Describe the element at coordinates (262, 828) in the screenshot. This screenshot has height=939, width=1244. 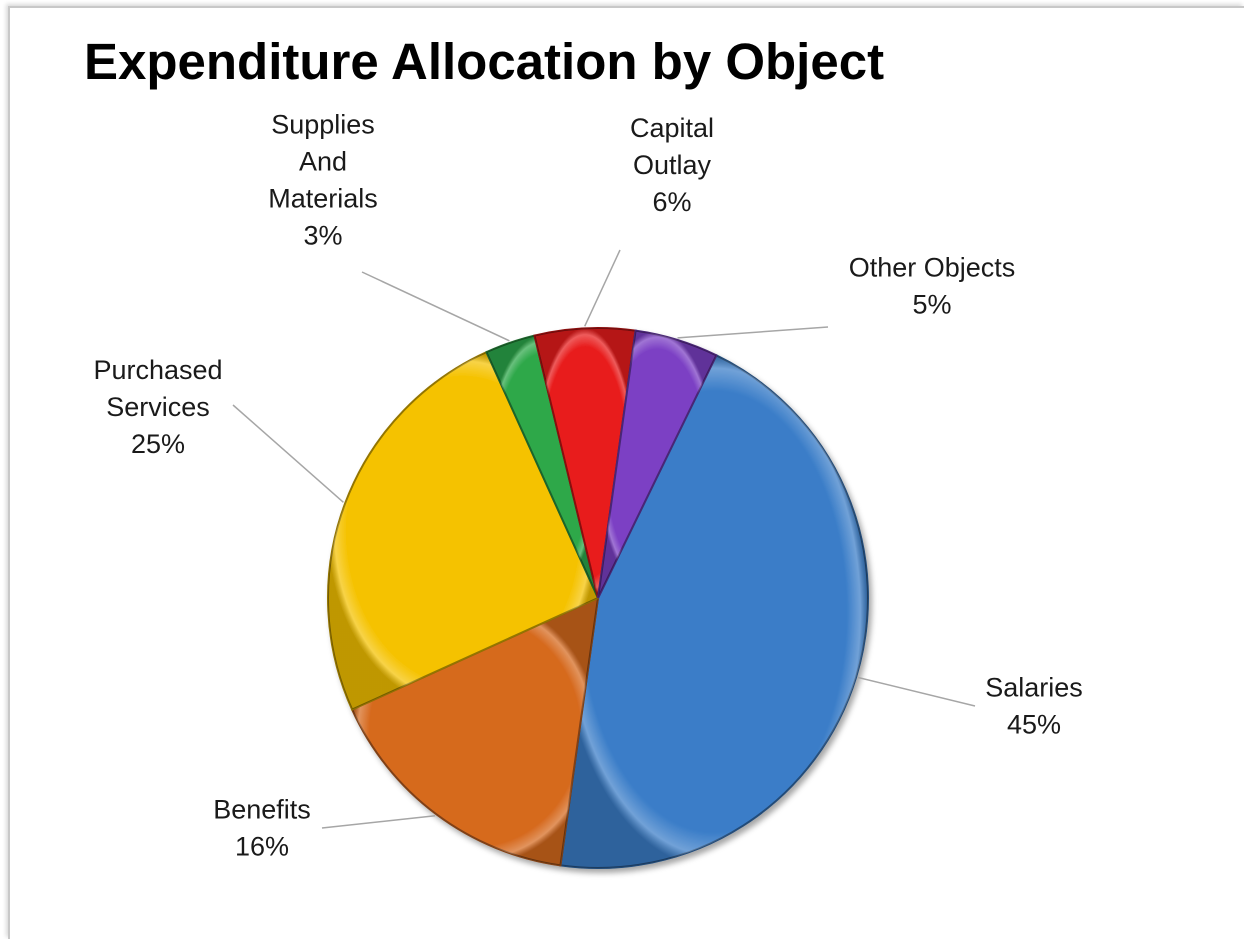
I see `data-label-benefits: Benefits 16%` at that location.